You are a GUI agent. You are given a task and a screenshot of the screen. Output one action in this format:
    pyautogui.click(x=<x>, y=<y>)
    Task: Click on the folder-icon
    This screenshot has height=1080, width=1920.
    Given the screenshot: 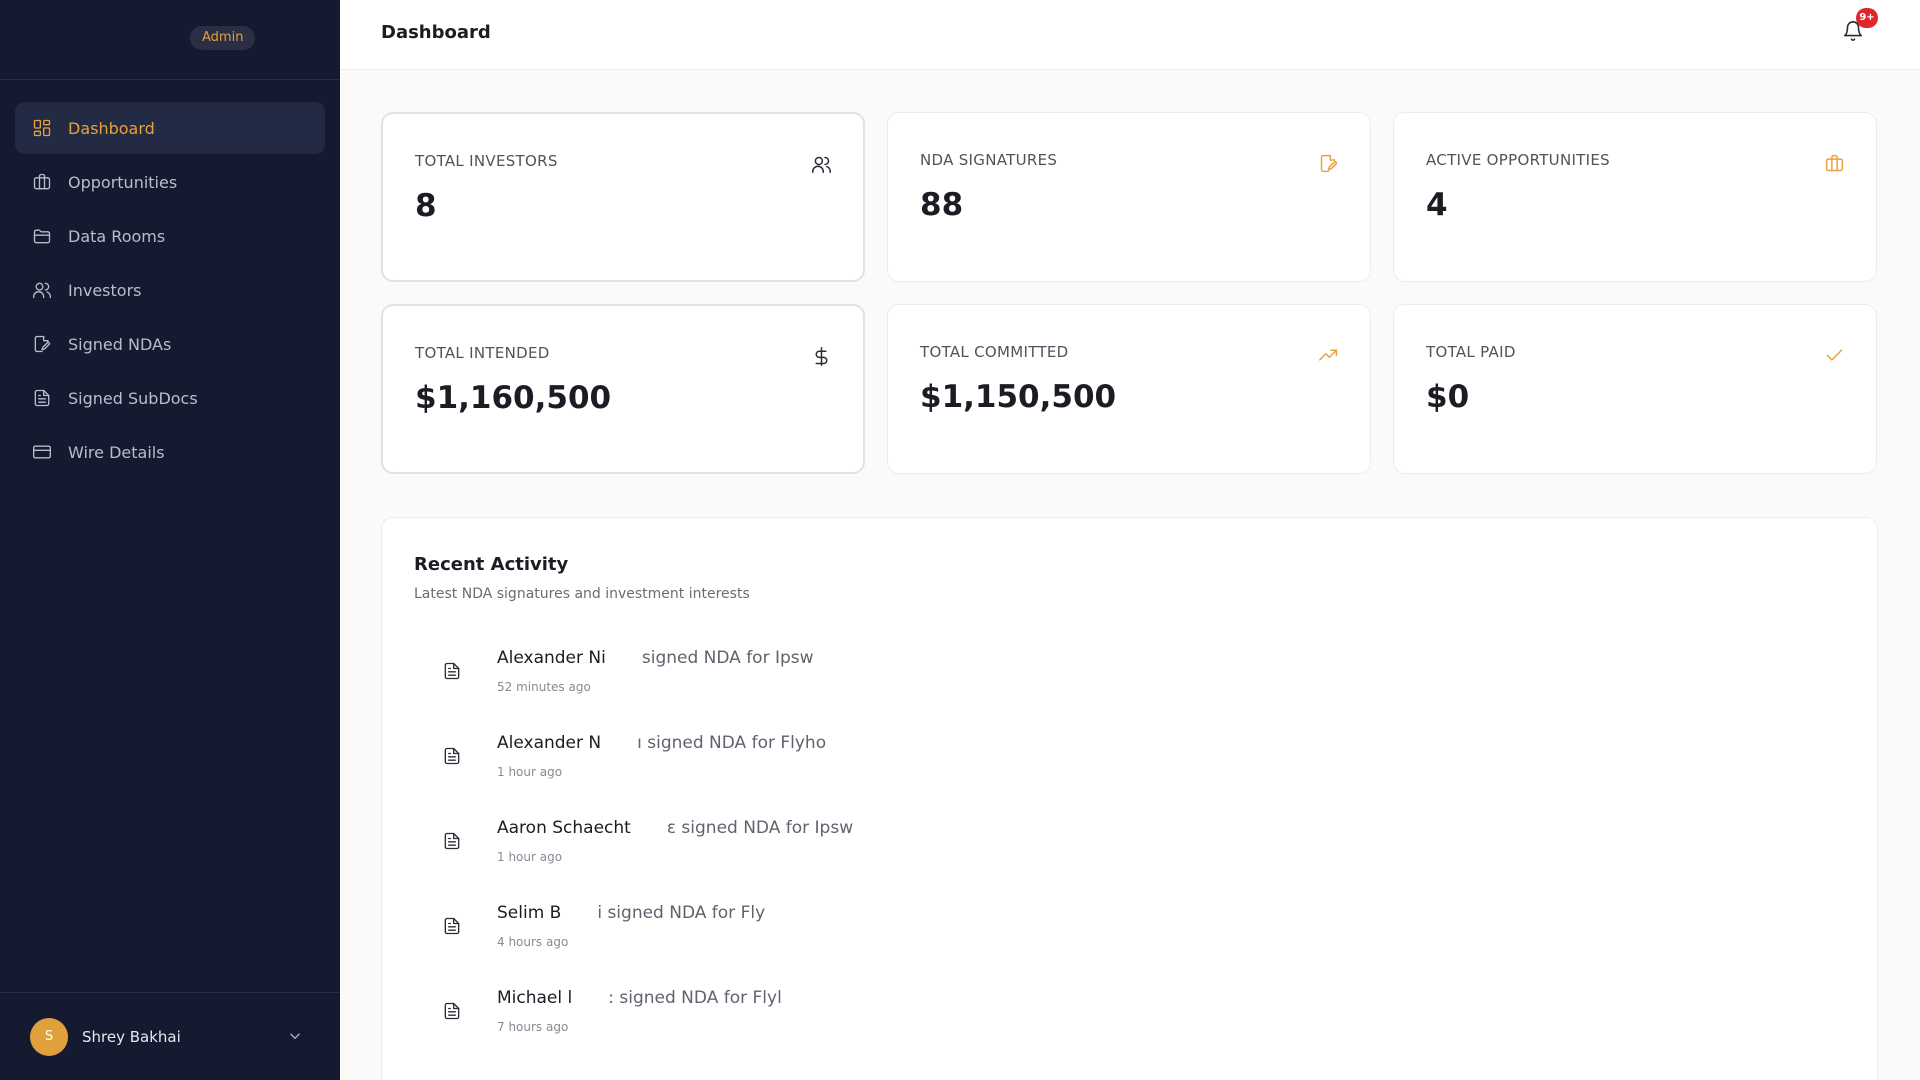 What is the action you would take?
    pyautogui.click(x=42, y=236)
    